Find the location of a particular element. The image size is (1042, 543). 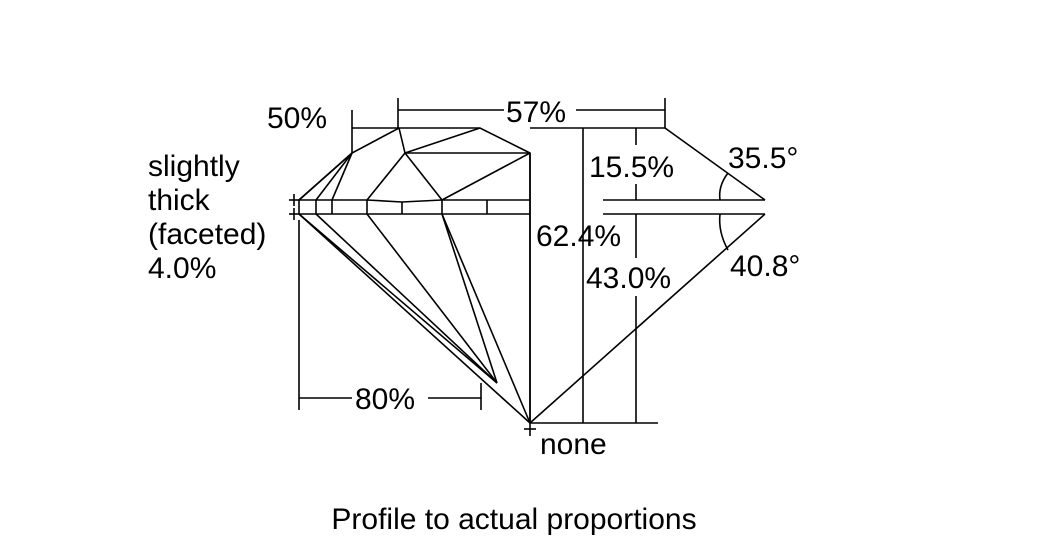

pavilion-depth-label: 43.0% is located at coordinates (628, 278).